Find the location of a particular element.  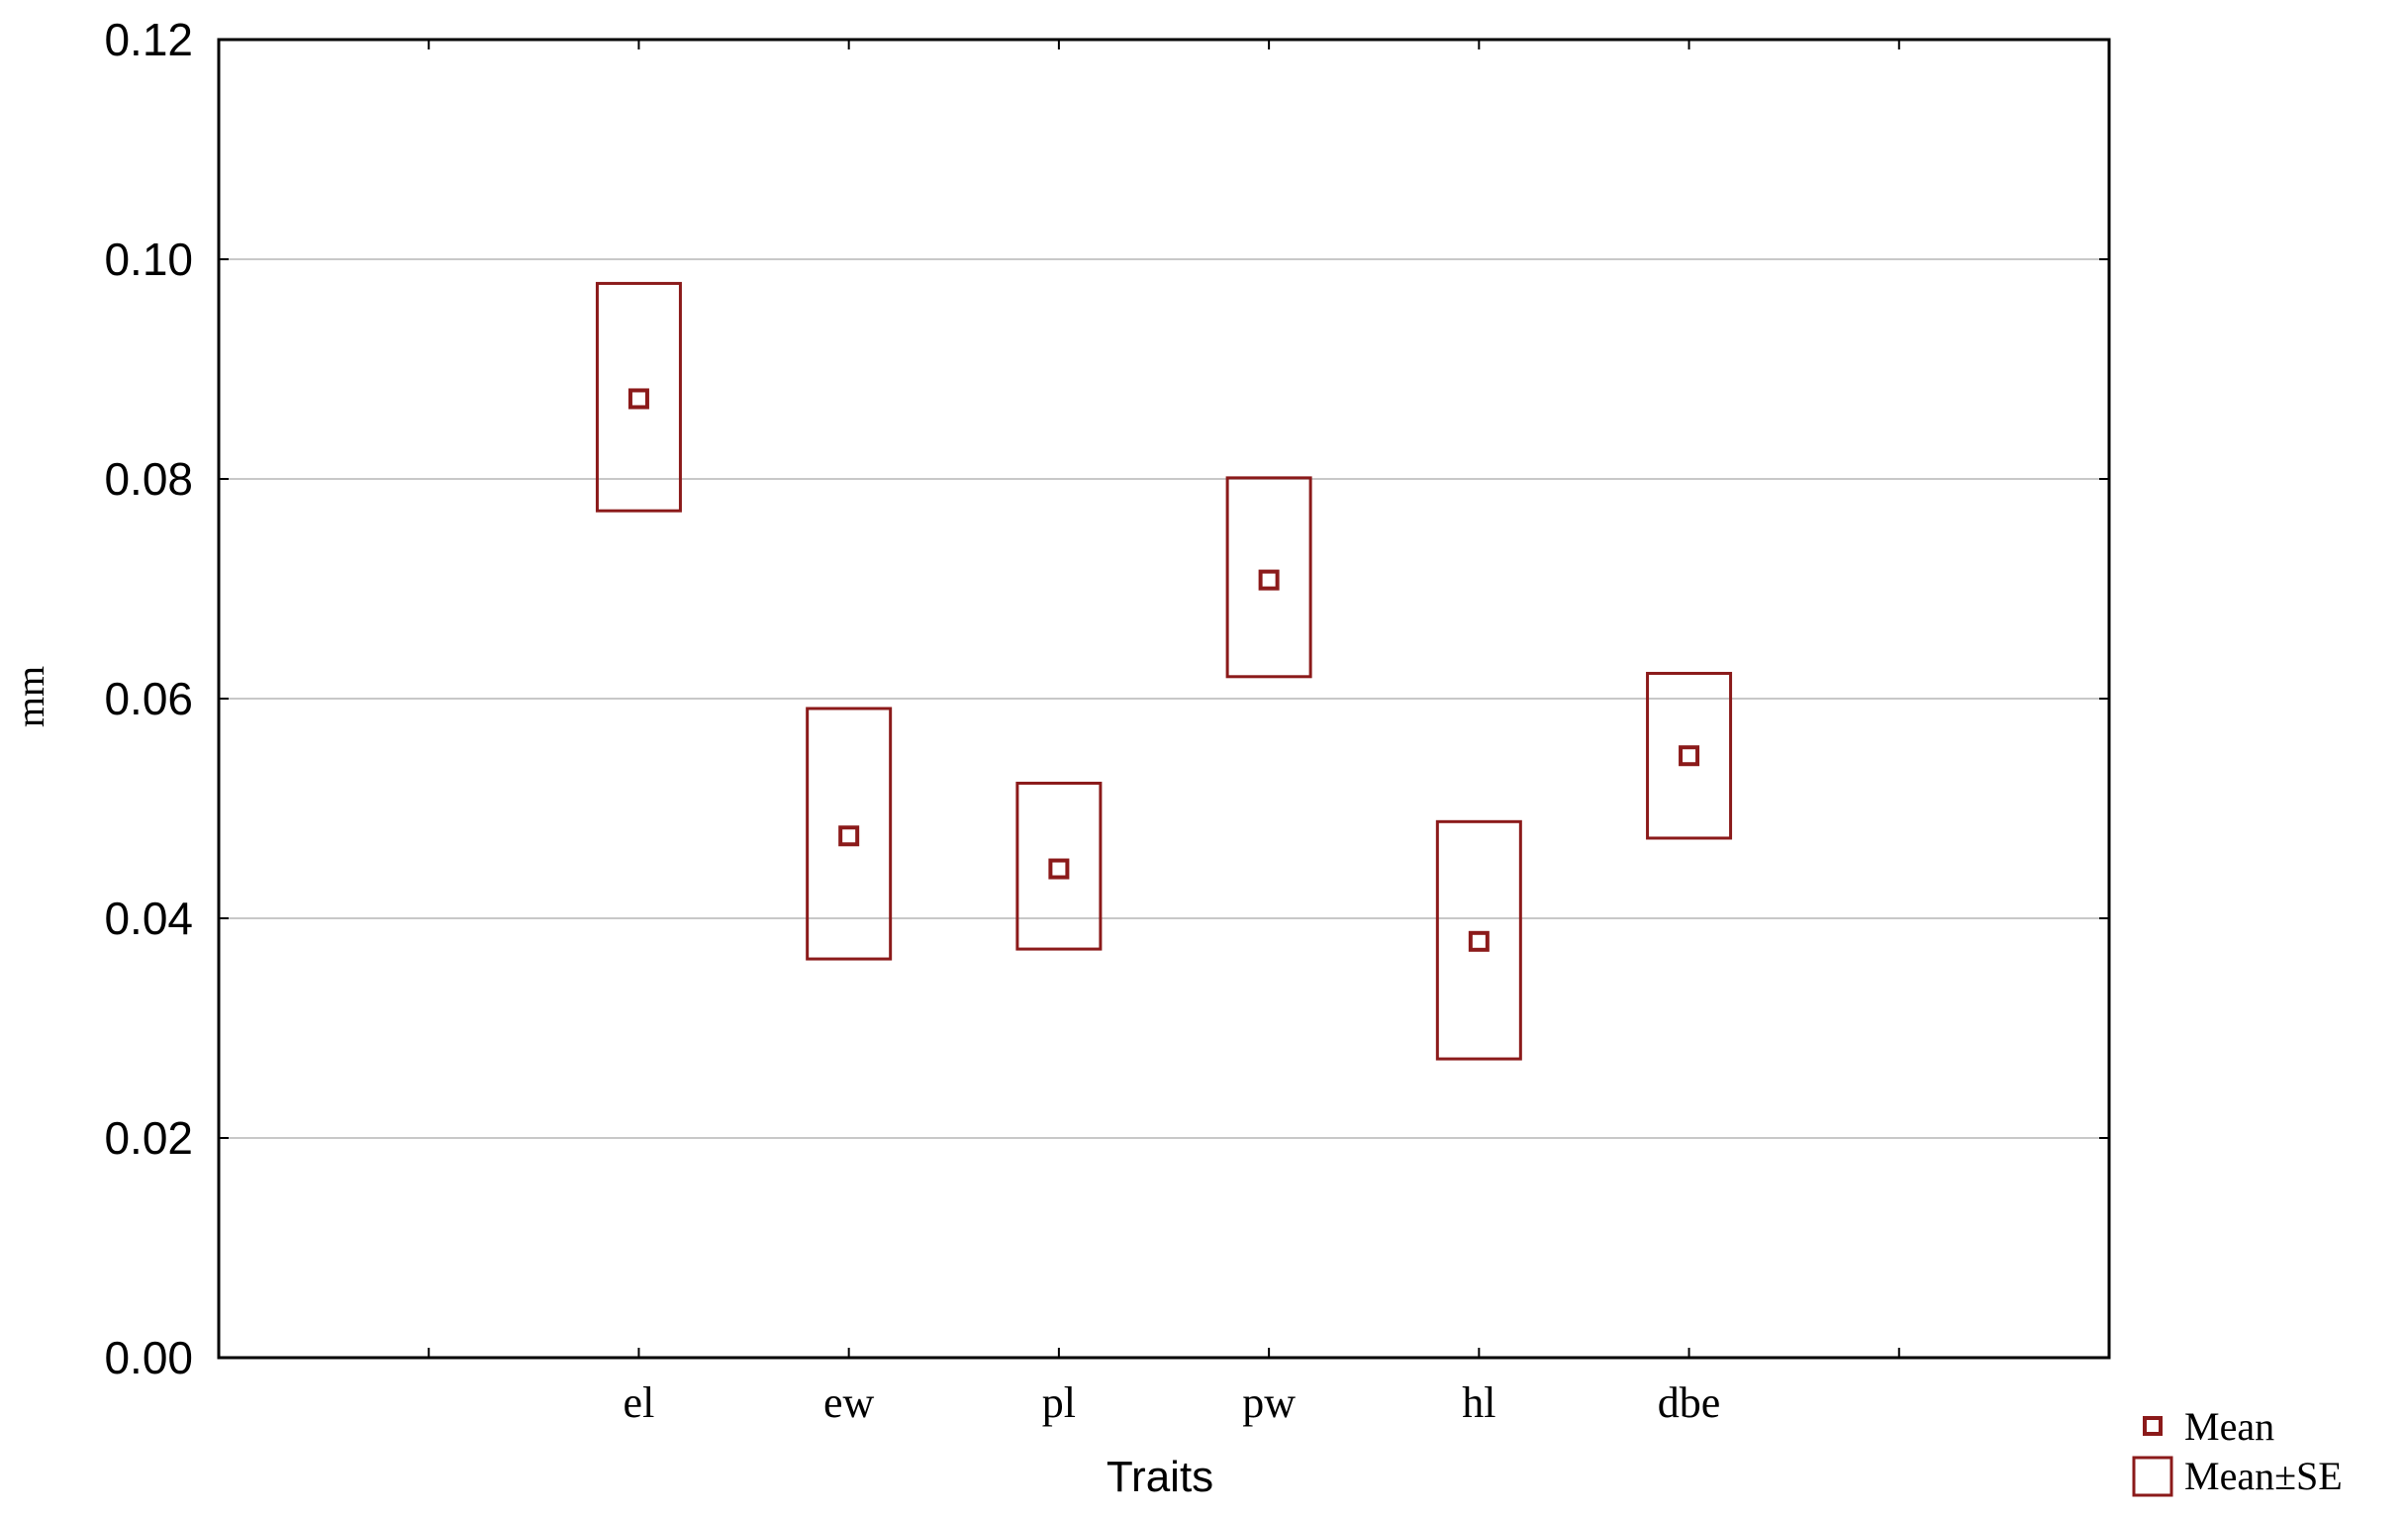

y-axis-title: mm is located at coordinates (30, 696).